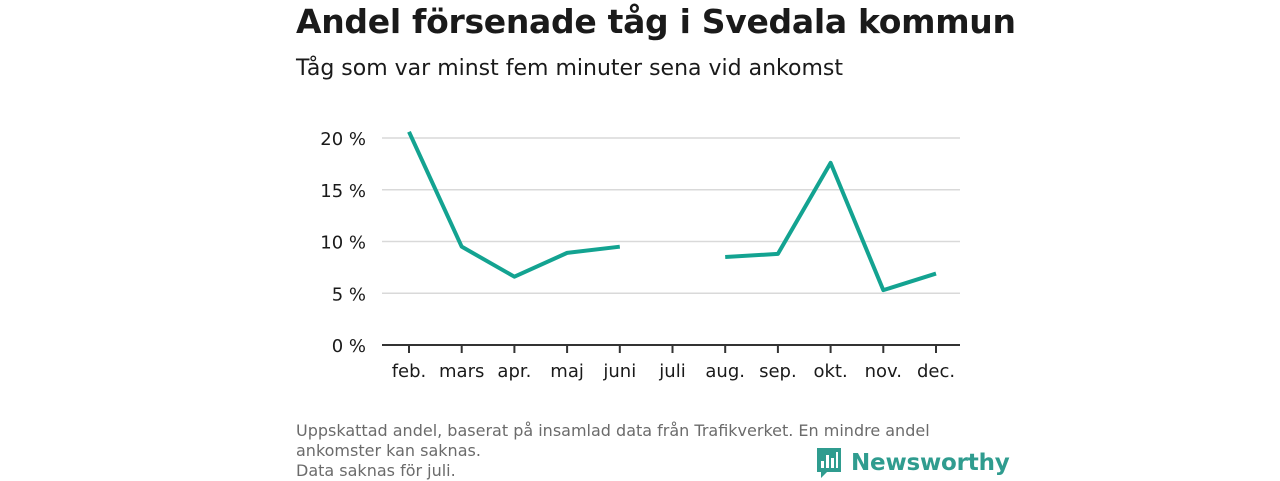 The width and height of the screenshot is (1280, 481). Describe the element at coordinates (343, 191) in the screenshot. I see `y-tick-label: 15 %` at that location.